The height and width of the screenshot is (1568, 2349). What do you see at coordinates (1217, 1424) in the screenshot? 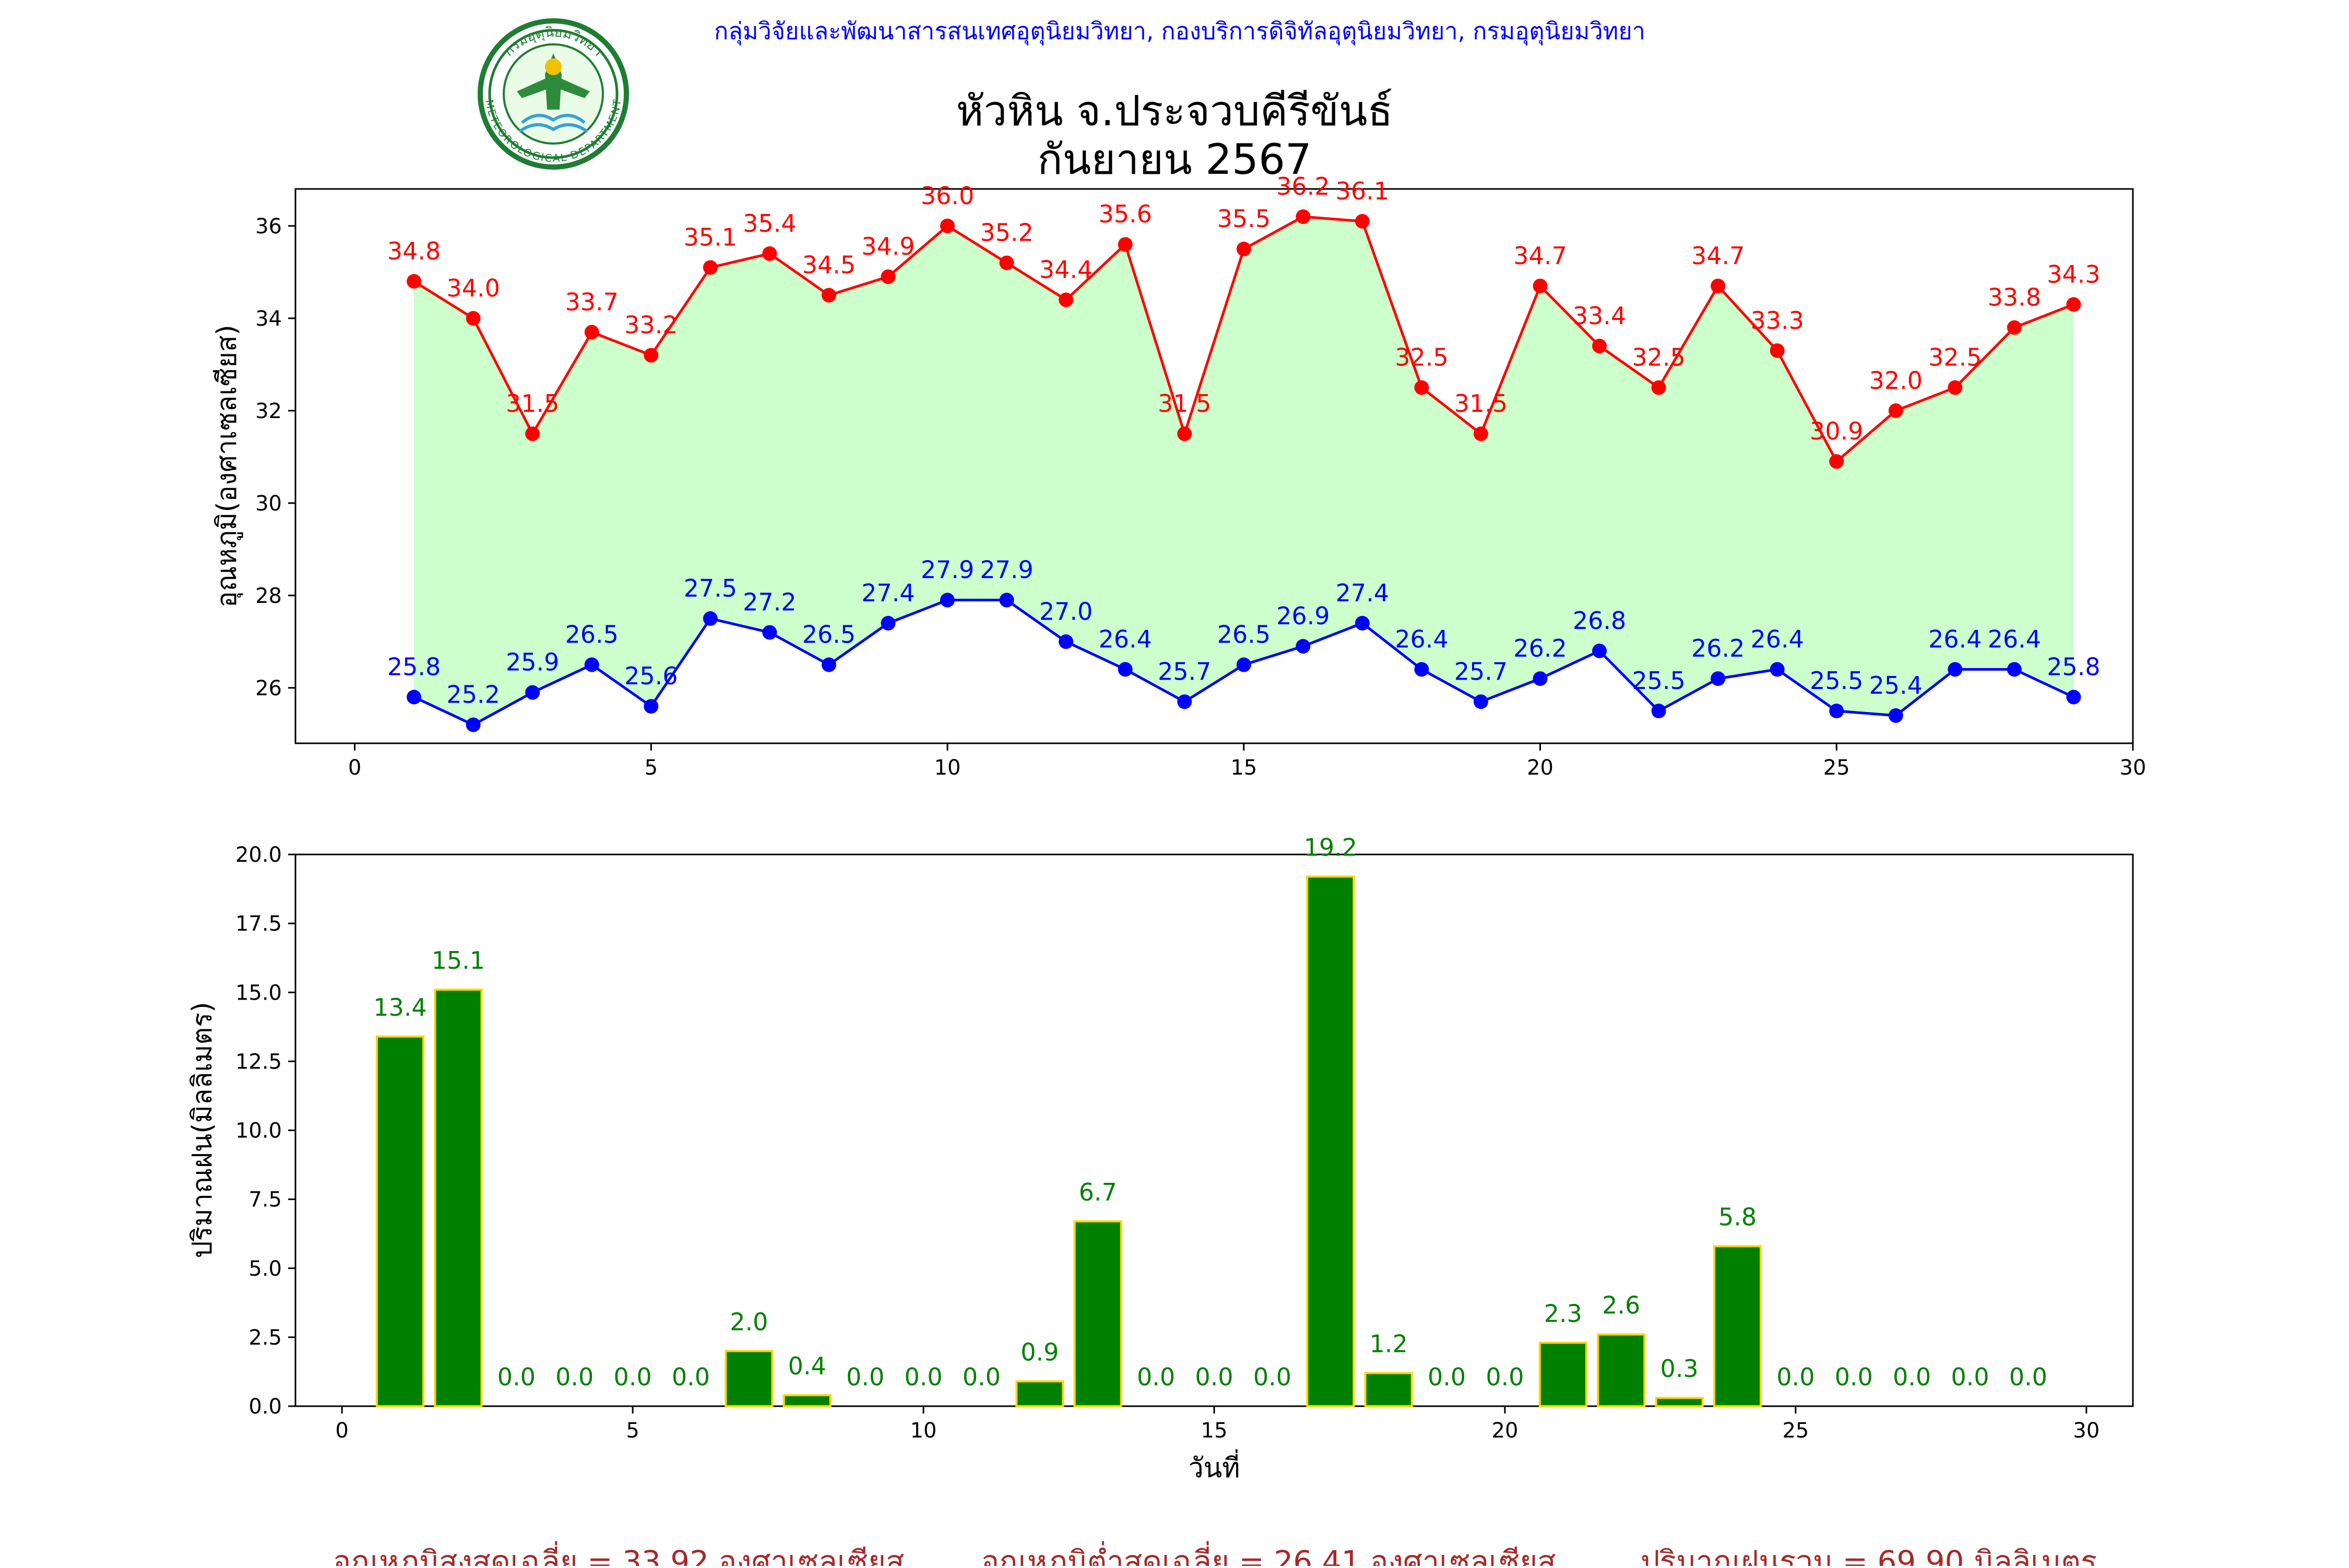
I see `rainfall-x-ticks: 0 5 10 15 20 25 30` at bounding box center [1217, 1424].